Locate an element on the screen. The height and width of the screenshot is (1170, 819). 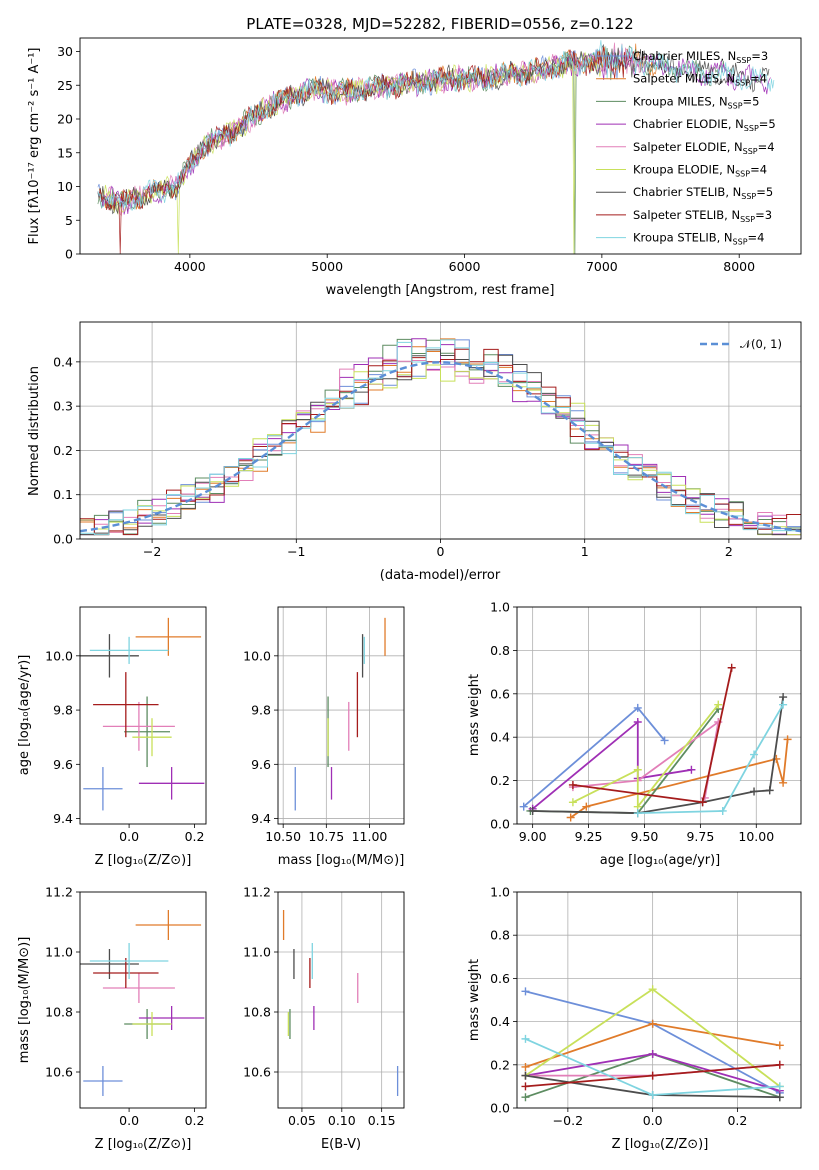
weight-vs-age-plot-area is located at coordinates (655, 742).